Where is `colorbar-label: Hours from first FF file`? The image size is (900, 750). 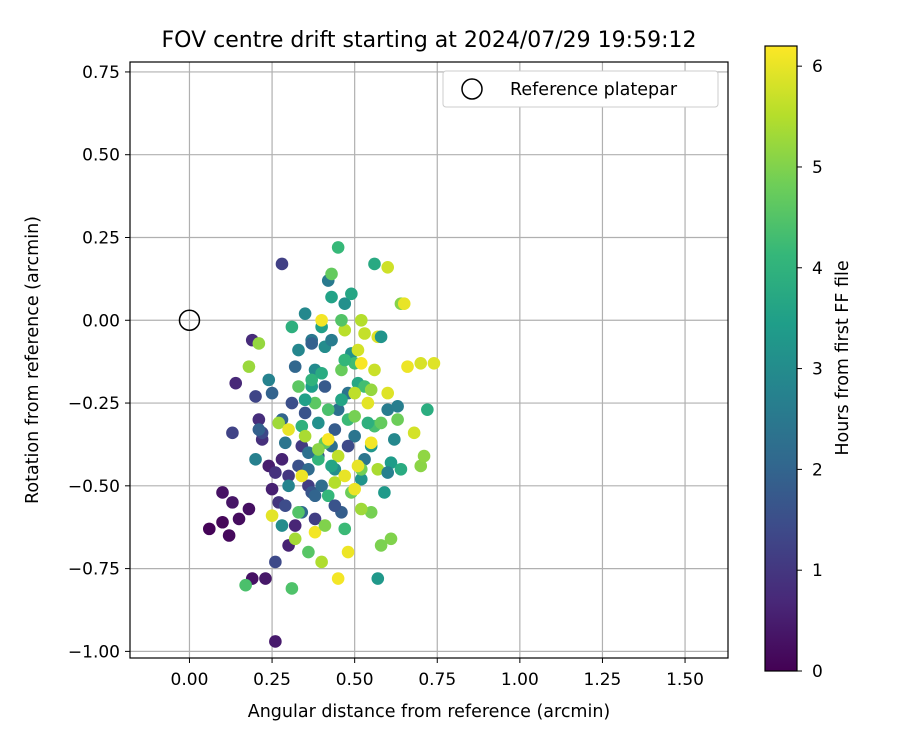 colorbar-label: Hours from first FF file is located at coordinates (843, 357).